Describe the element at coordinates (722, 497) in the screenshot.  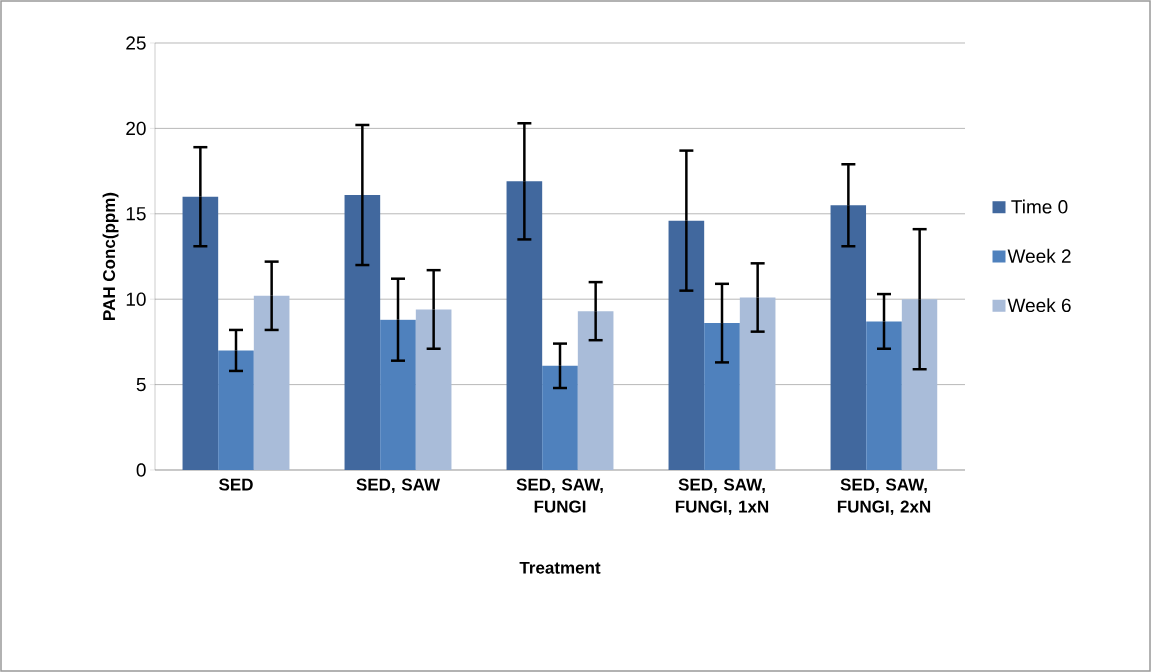
I see `x-tick-label: SED, SAW, FUNGI, 1xN` at that location.